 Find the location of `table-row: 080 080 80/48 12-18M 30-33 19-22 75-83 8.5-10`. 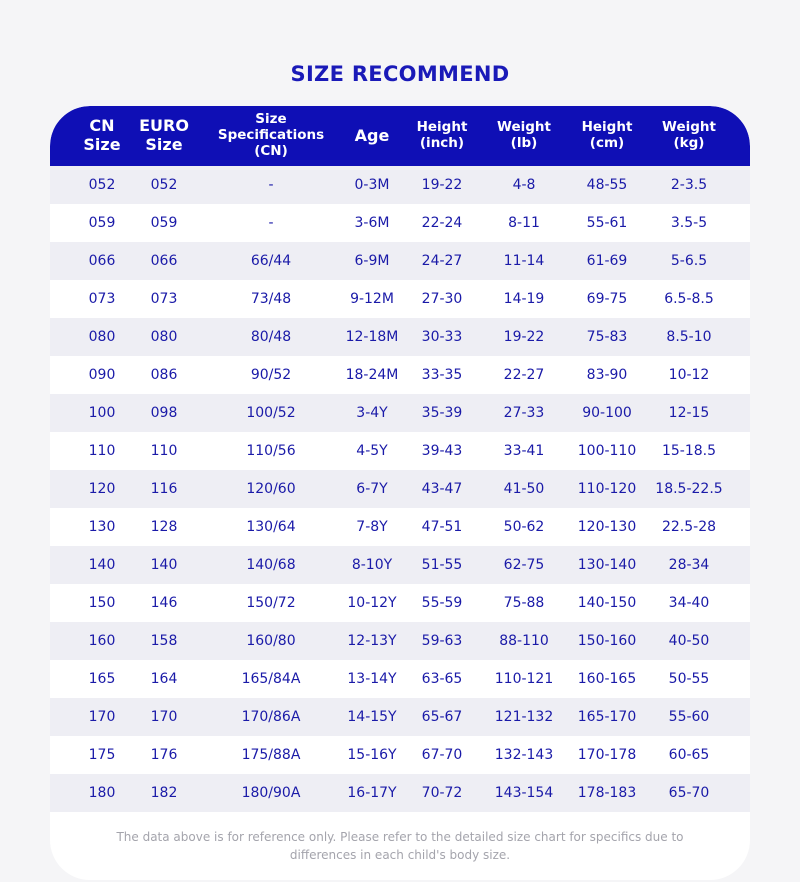

table-row: 080 080 80/48 12-18M 30-33 19-22 75-83 8.5-10 is located at coordinates (400, 337).